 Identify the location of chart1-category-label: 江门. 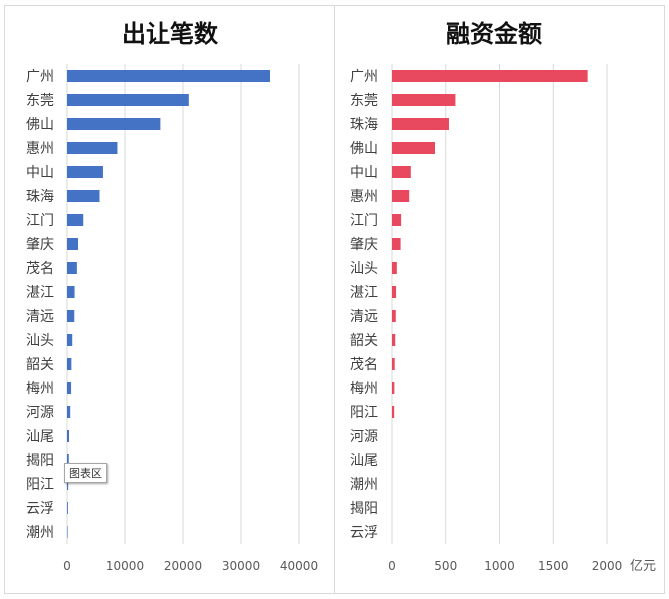
(40, 221).